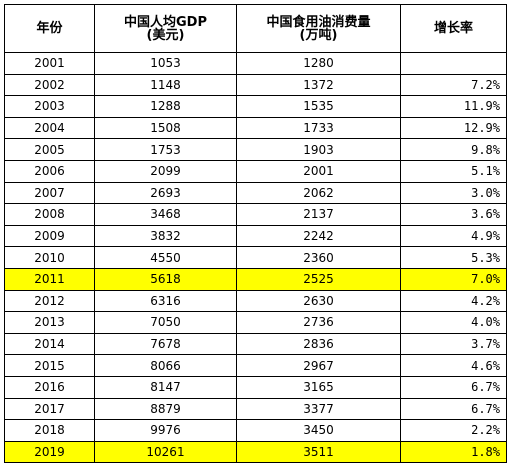 This screenshot has height=464, width=512. What do you see at coordinates (453, 236) in the screenshot?
I see `growth-rate-cell: 4.9%` at bounding box center [453, 236].